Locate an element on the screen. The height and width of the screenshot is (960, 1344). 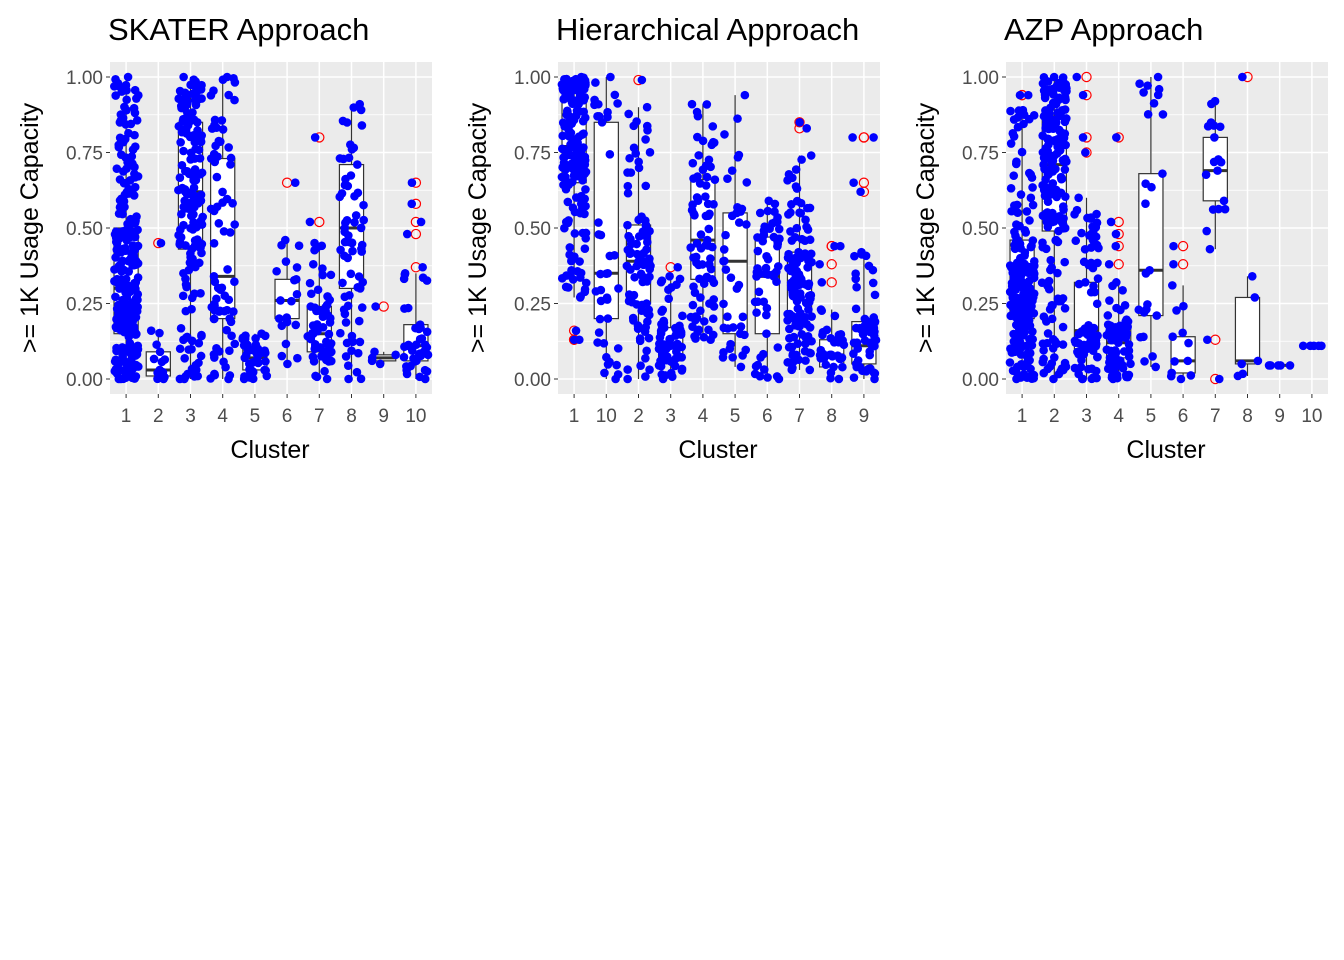
y-tick-label: 0.50 is located at coordinates (980, 229).